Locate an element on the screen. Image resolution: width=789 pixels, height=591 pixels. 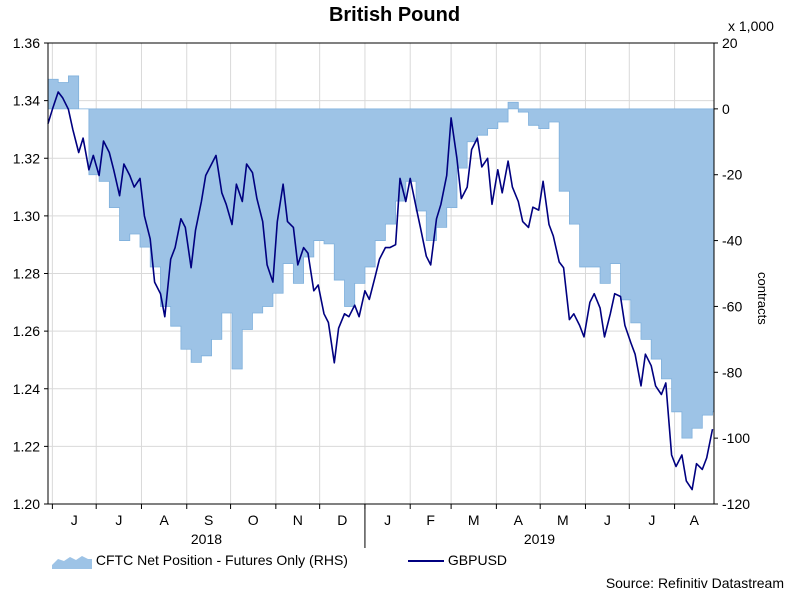
left-axis-tick-label: 1.22 is located at coordinates (26, 446).